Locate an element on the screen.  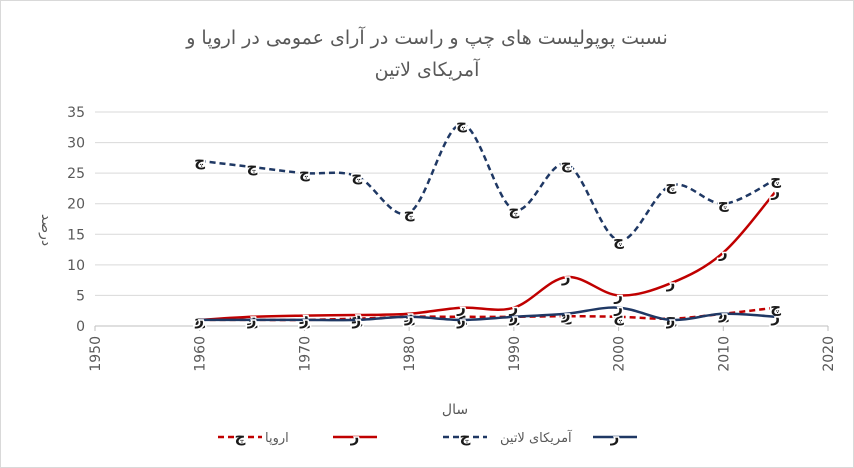
y-tick-label: 0 is located at coordinates (80, 327).